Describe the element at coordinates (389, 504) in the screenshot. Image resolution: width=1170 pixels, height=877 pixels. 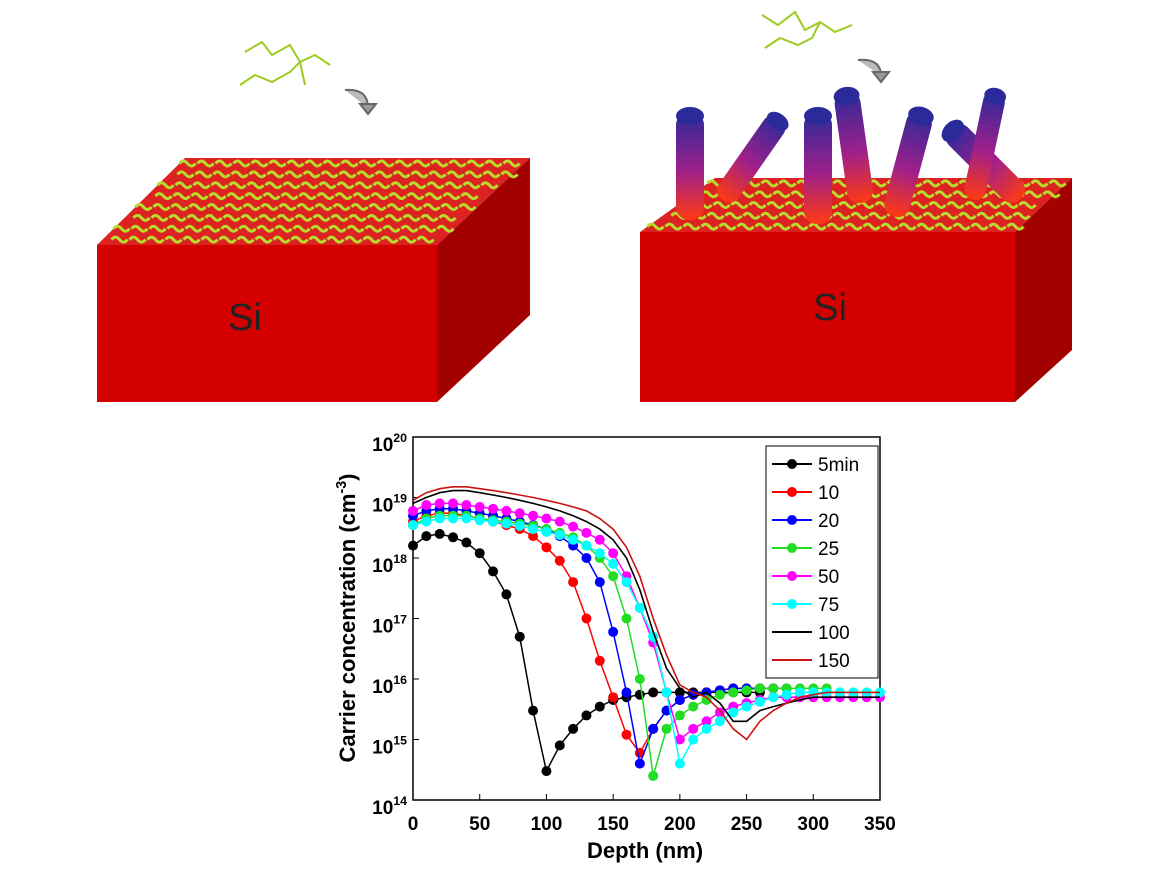
I see `y-tick-label: 1019` at that location.